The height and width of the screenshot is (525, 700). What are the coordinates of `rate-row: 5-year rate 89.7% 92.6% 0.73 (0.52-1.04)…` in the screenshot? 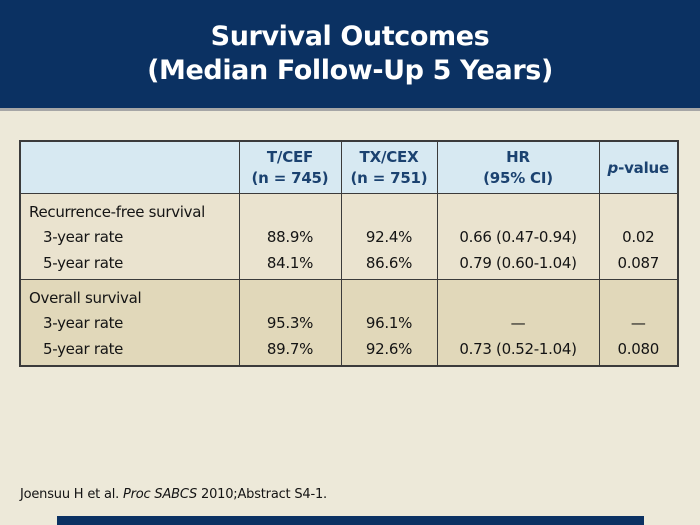 It's located at (349, 351).